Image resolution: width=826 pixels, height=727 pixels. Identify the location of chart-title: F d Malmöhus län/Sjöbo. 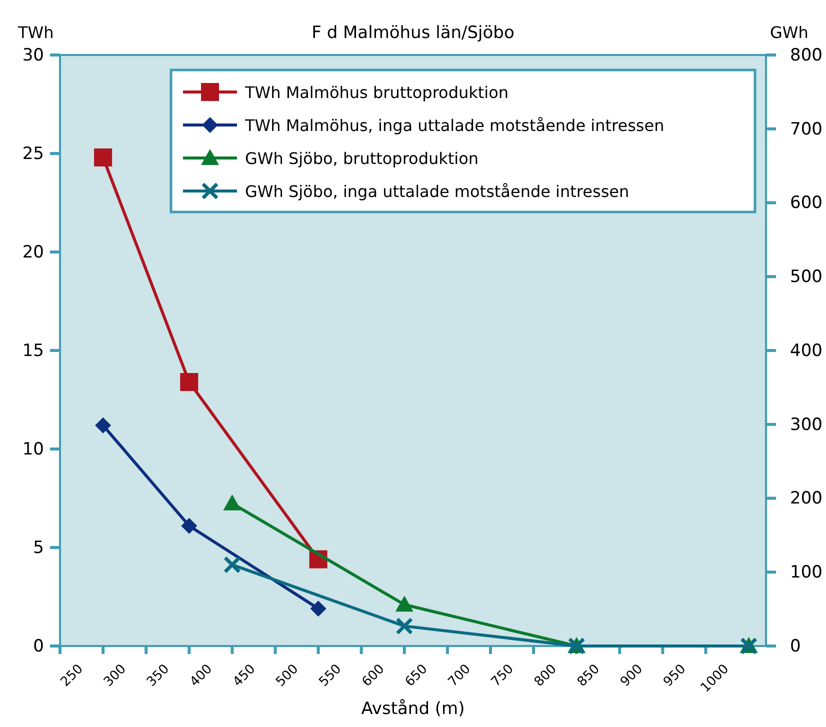
(413, 33).